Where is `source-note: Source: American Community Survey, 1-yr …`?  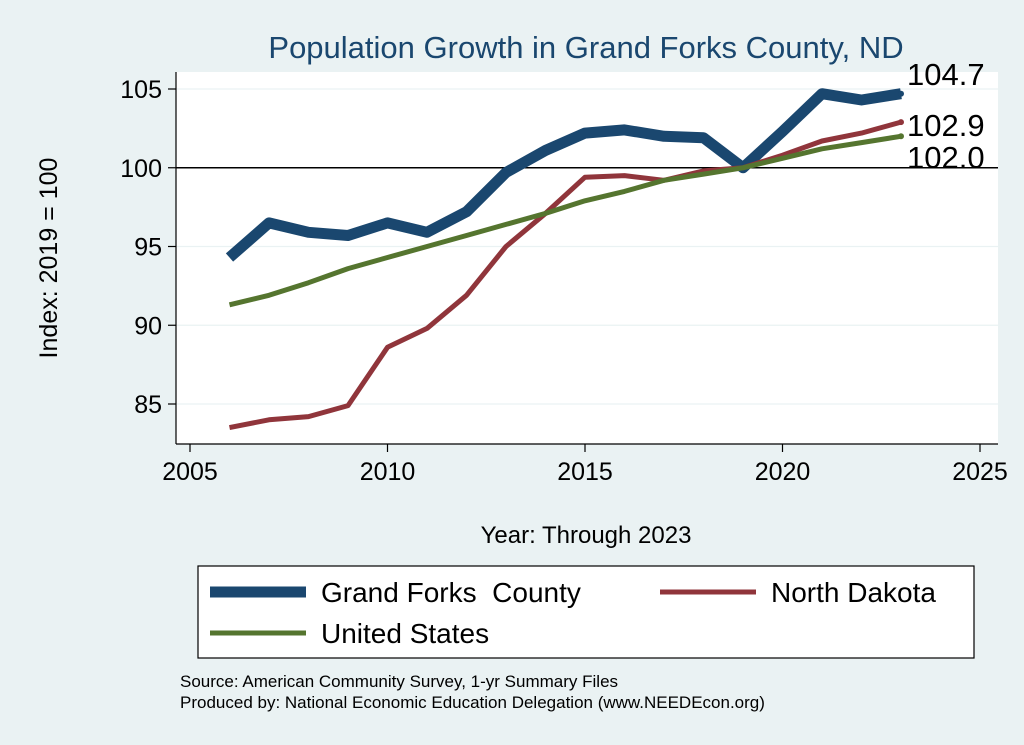
source-note: Source: American Community Survey, 1-yr … is located at coordinates (399, 681).